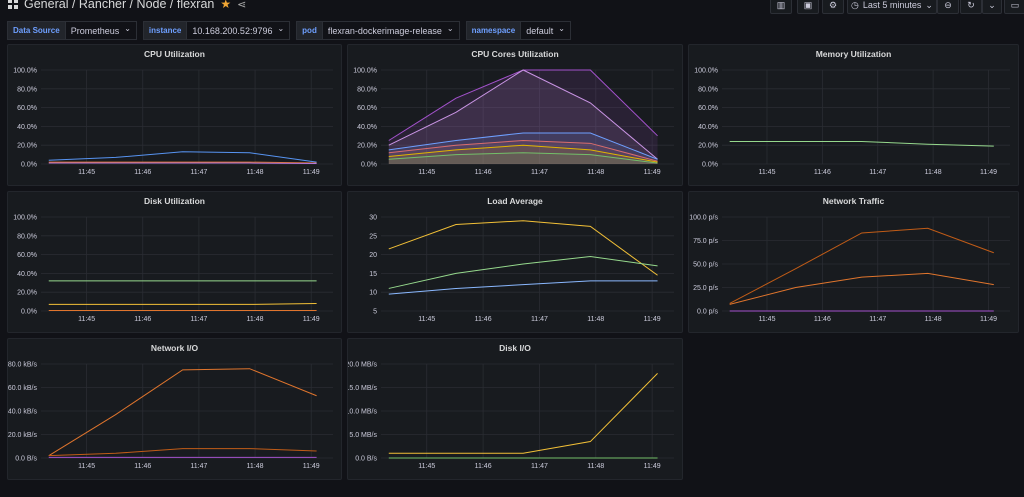 This screenshot has height=497, width=1024. What do you see at coordinates (22, 388) in the screenshot?
I see `y-tick-label: 60.0 kB/s` at bounding box center [22, 388].